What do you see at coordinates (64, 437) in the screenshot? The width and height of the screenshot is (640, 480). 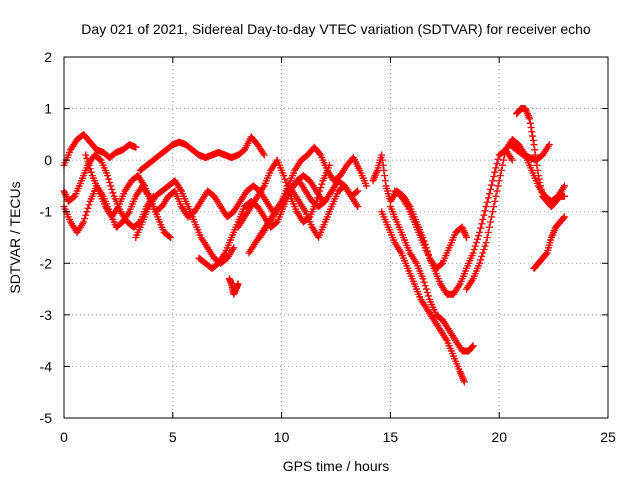 I see `x-tick-label: 0` at bounding box center [64, 437].